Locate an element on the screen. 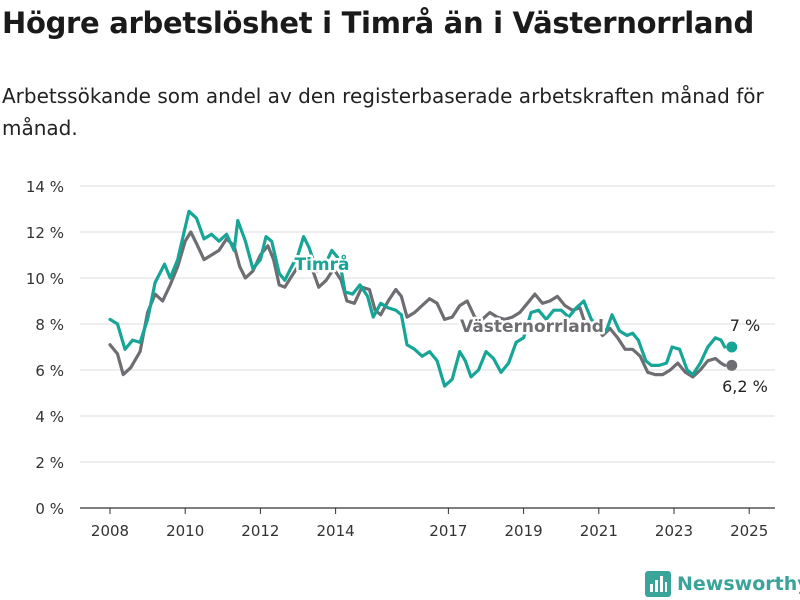 This screenshot has height=600, width=800. newsworthy-logo: Newsworthy is located at coordinates (722, 584).